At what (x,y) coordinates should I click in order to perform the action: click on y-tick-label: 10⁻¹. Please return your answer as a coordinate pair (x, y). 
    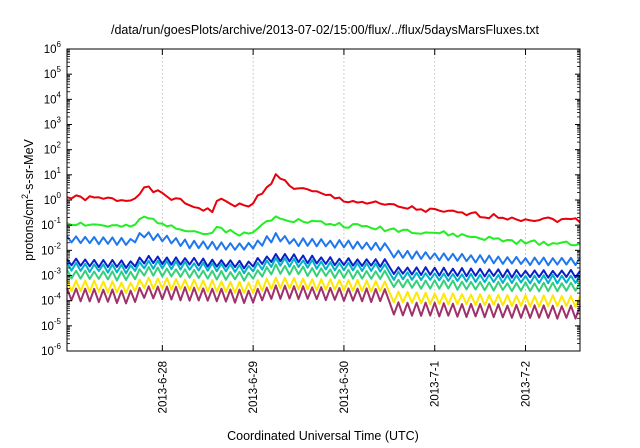
    Looking at the image, I should click on (51, 224).